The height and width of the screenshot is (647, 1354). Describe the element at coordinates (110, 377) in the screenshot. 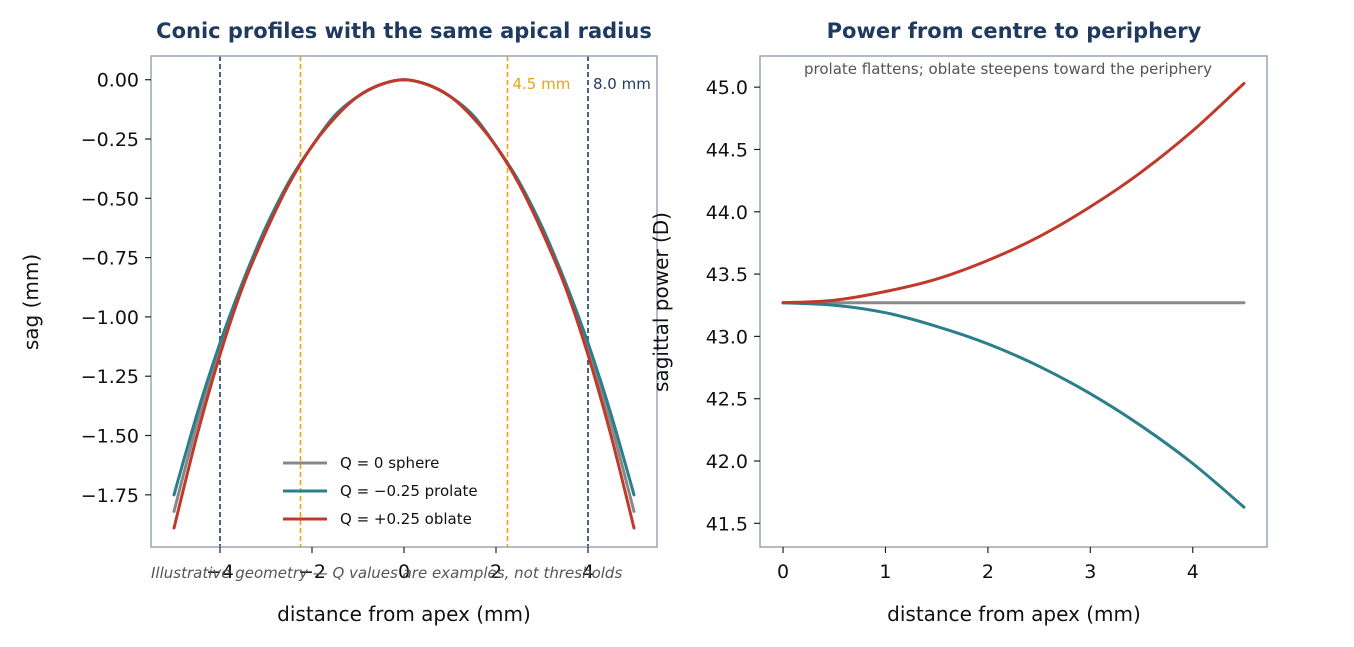

I see `left-y-tick-label: −1.25` at that location.